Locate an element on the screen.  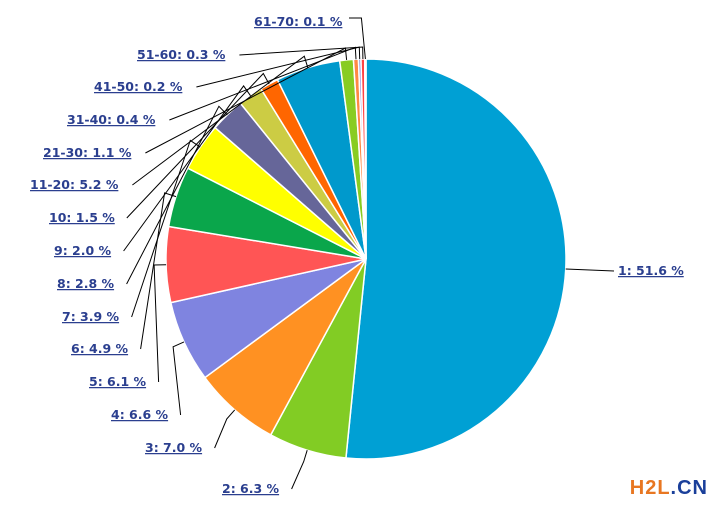
watermark-part2: .CN is located at coordinates (689, 488).